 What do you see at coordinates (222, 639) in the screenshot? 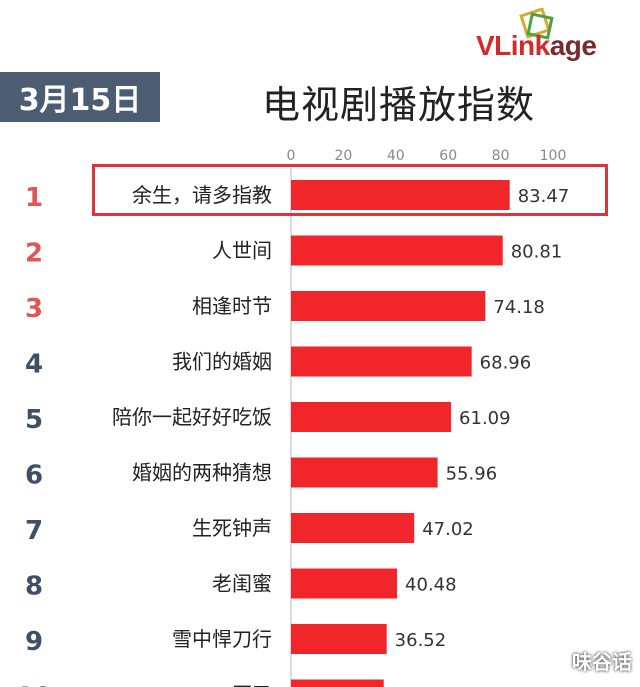
I see `category-label: 雪中悍刀行` at bounding box center [222, 639].